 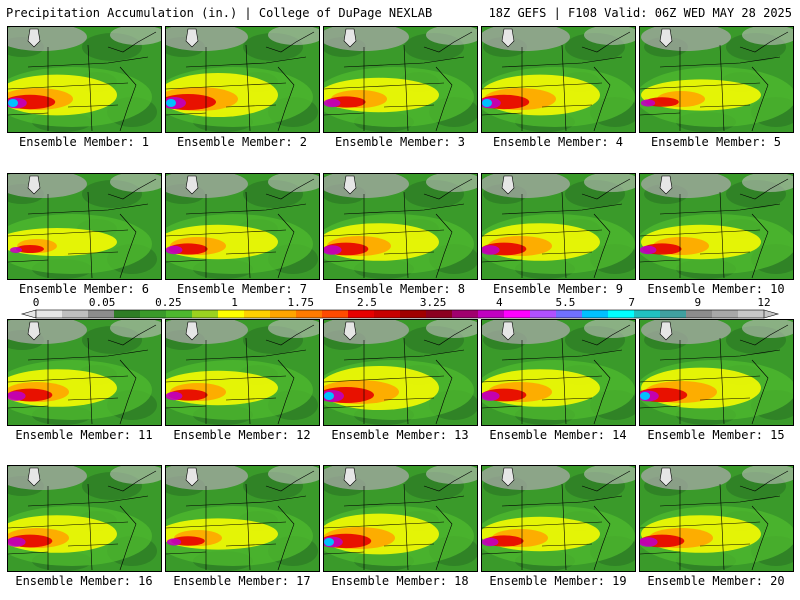 I want to click on ensemble-member-label: Ensemble Member: 15, so click(x=716, y=435).